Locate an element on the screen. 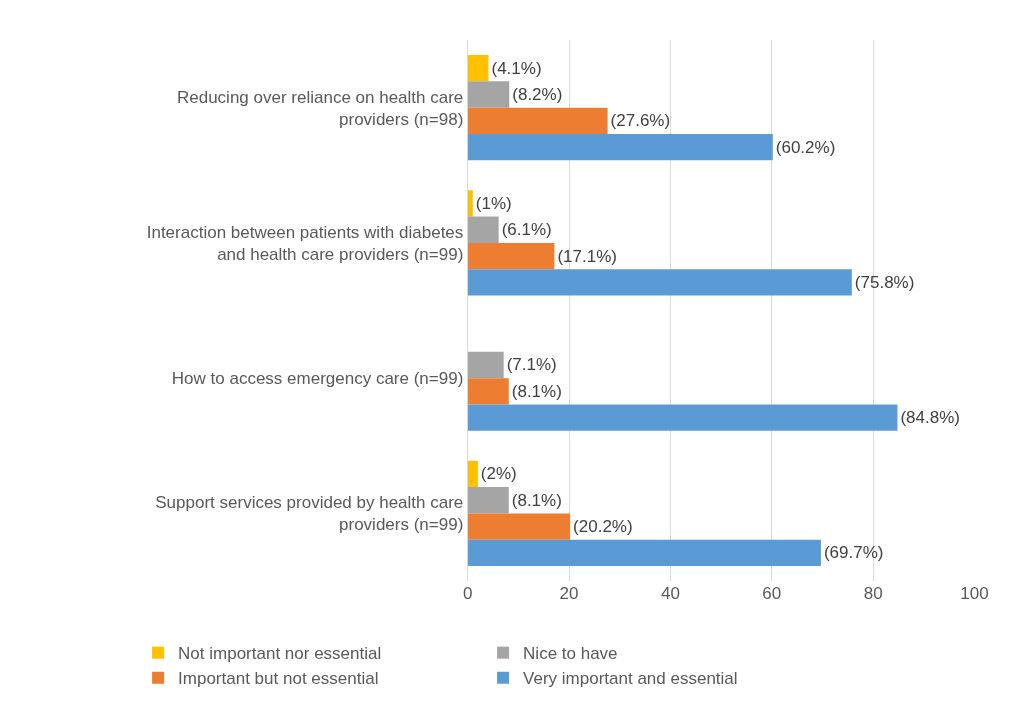  data-label: (1%) is located at coordinates (493, 203).